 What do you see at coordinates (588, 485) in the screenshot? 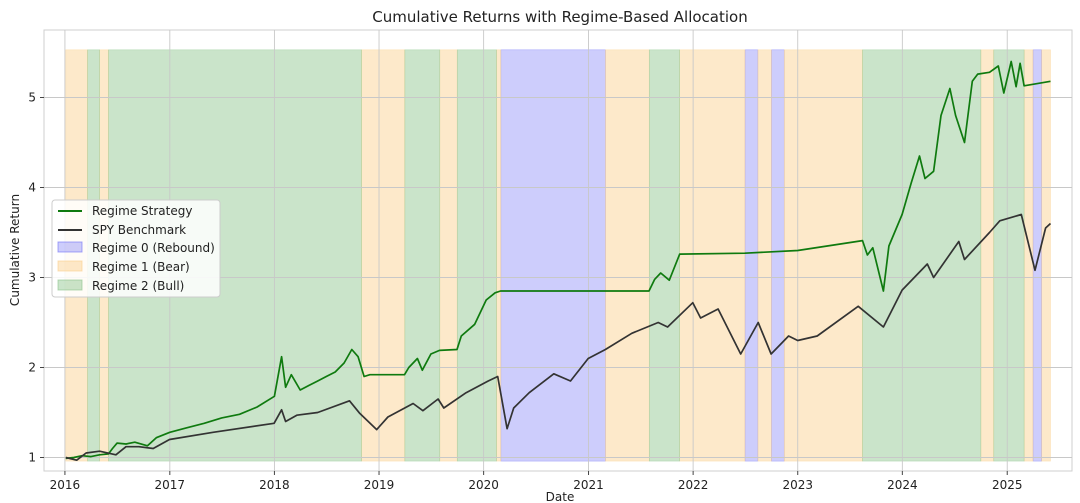
I see `x-tick-label-2021: 2021` at bounding box center [588, 485].